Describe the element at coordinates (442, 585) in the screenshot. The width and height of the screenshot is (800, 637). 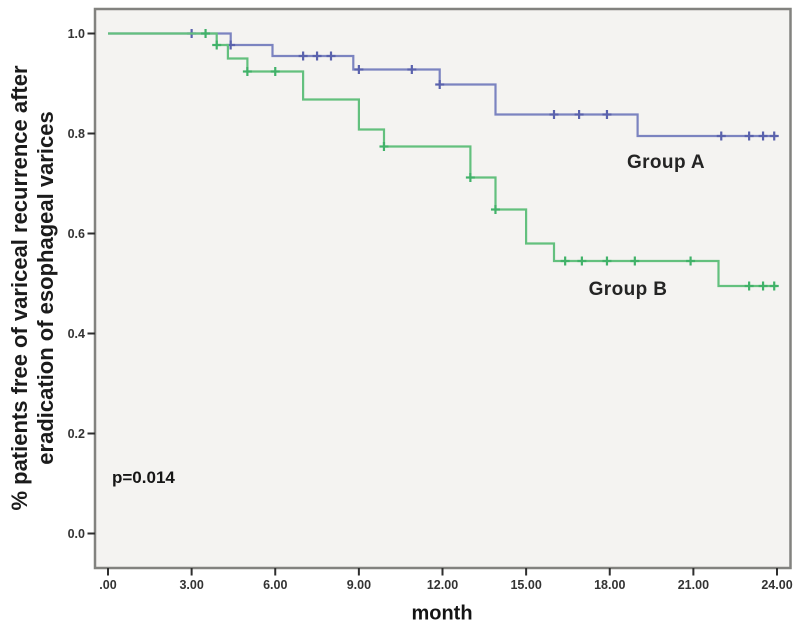
I see `x-tick-label: 12.00` at that location.